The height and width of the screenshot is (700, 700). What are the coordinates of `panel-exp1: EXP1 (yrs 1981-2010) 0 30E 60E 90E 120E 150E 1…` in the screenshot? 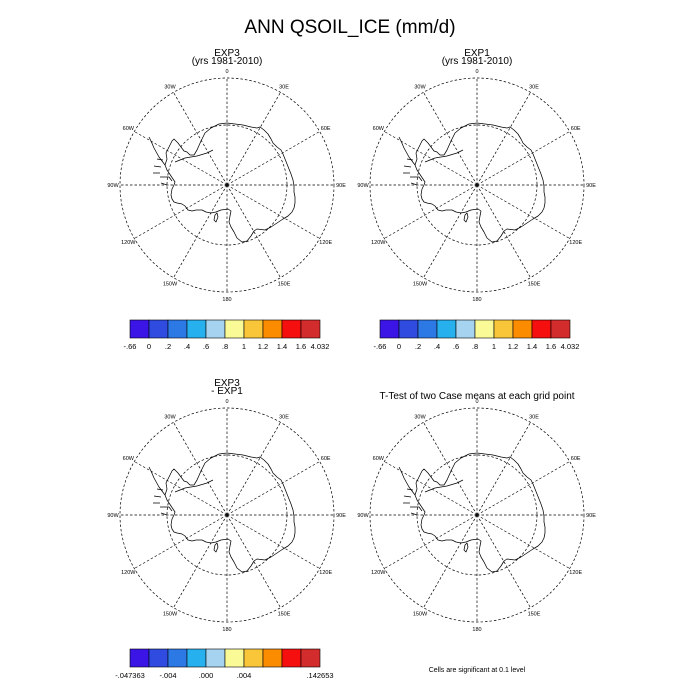 It's located at (476, 175).